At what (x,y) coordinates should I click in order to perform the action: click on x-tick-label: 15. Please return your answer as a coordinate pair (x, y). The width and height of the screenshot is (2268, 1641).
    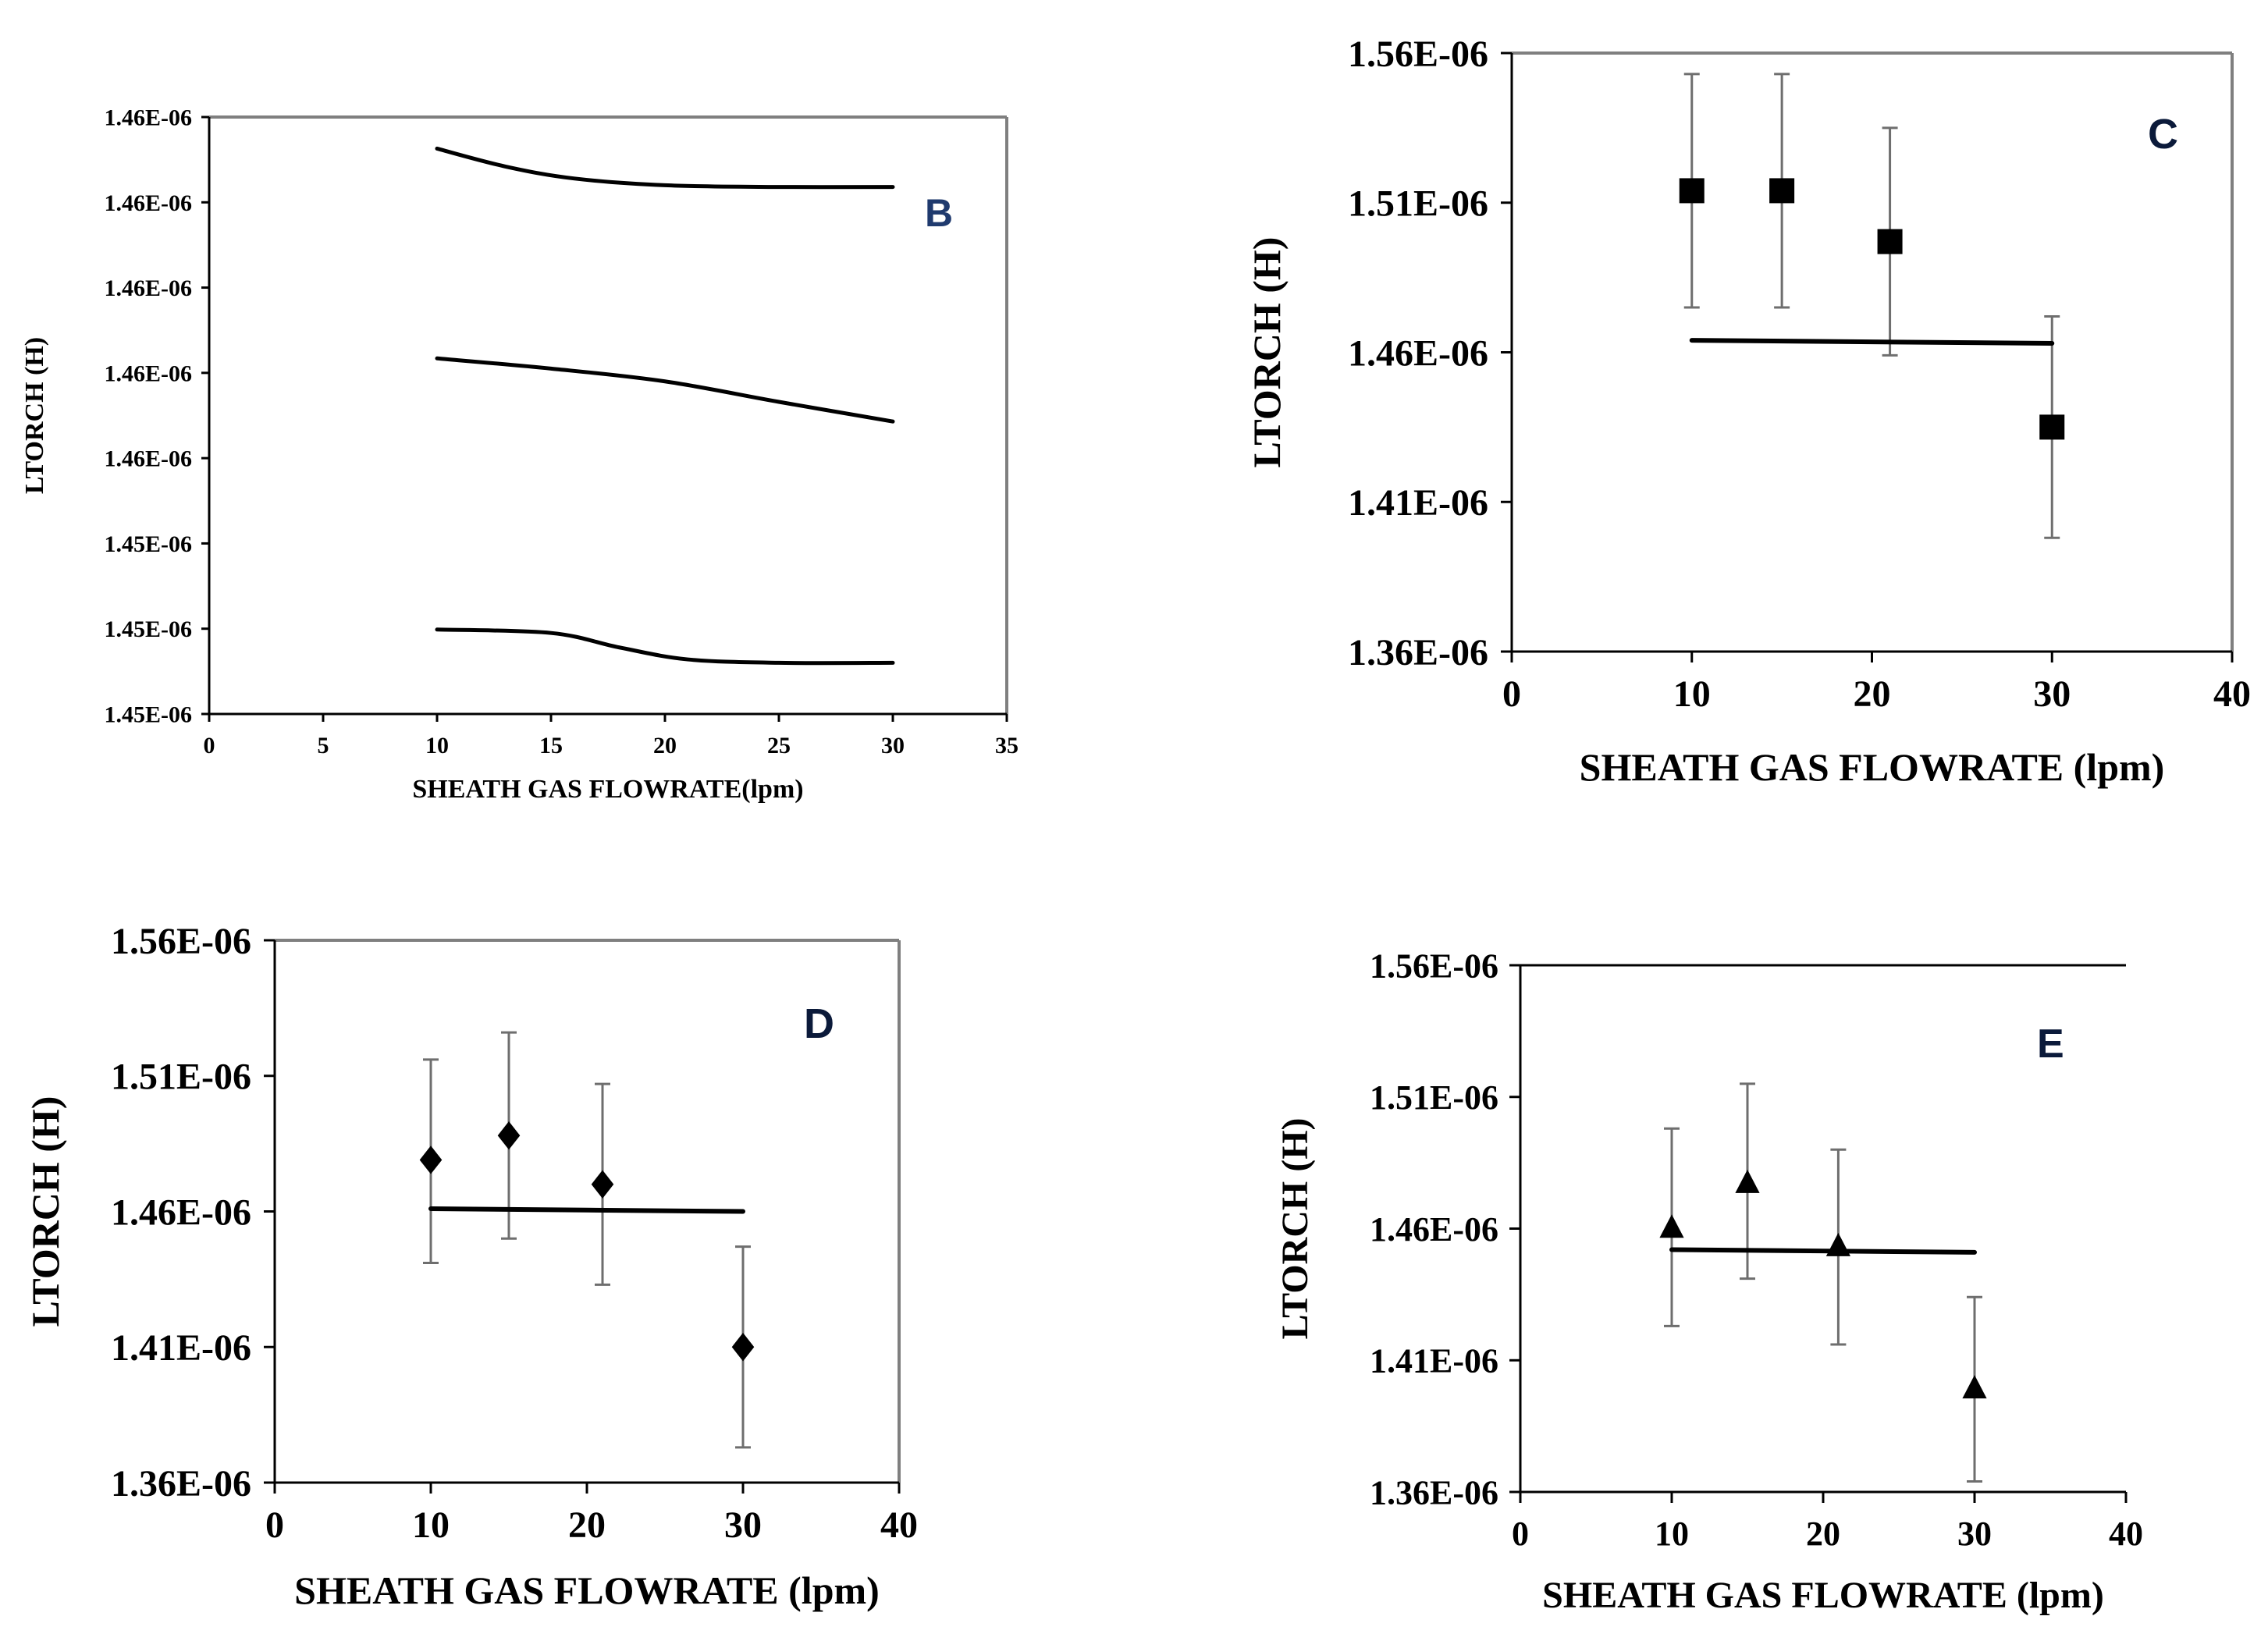
    Looking at the image, I should click on (551, 746).